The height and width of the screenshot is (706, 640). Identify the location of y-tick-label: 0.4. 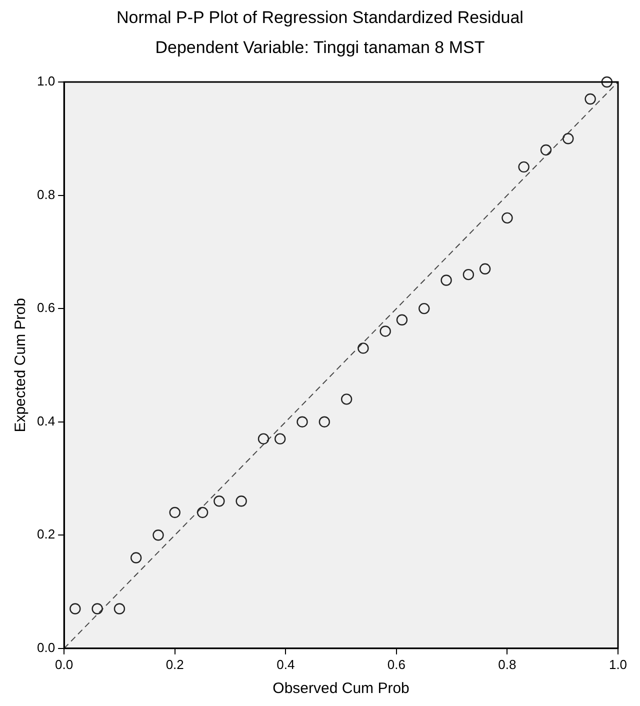
(46, 420).